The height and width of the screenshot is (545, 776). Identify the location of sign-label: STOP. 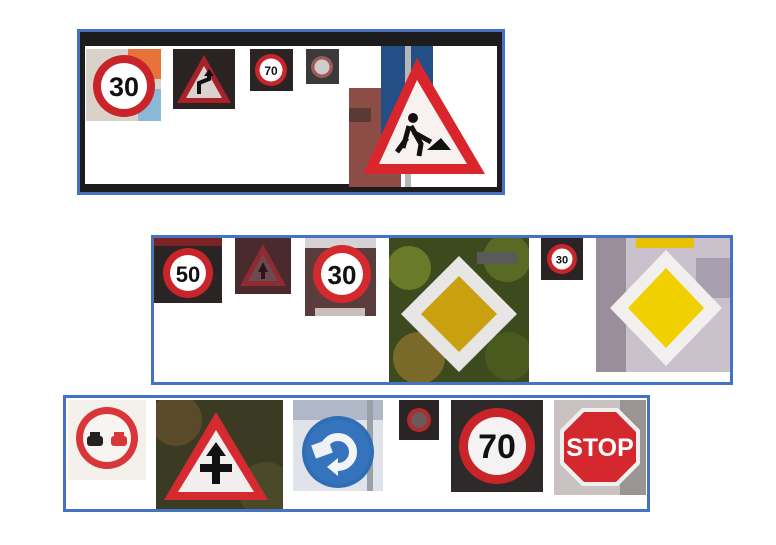
(600, 448).